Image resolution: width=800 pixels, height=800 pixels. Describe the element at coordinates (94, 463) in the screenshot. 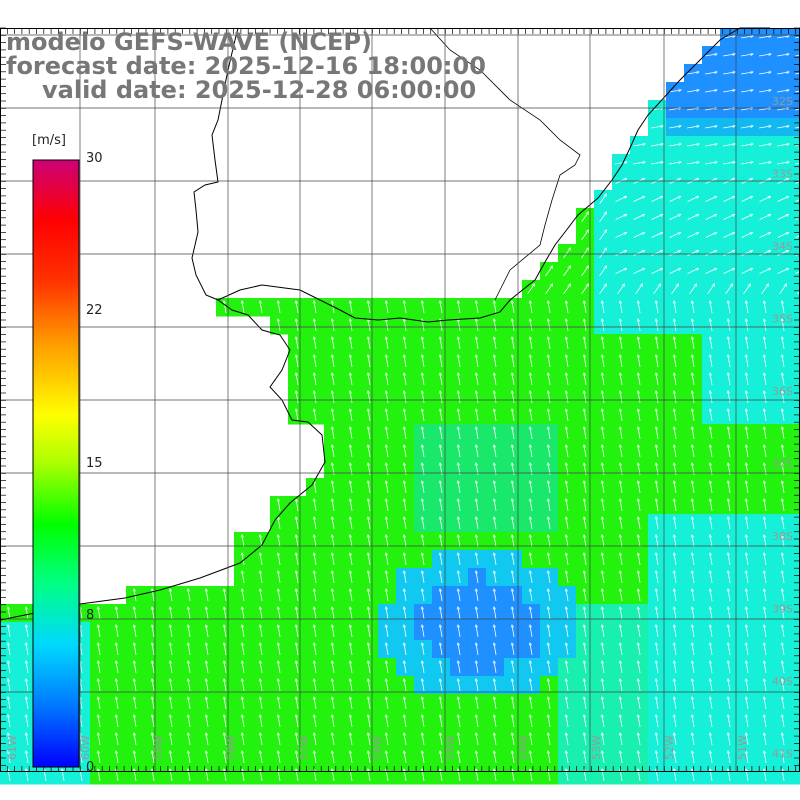

I see `colorbar-tick-15: 15` at that location.